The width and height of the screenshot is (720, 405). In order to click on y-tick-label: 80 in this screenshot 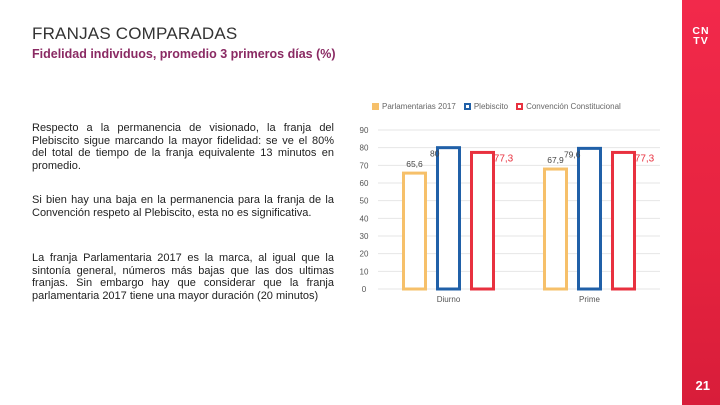, I will do `click(364, 148)`.